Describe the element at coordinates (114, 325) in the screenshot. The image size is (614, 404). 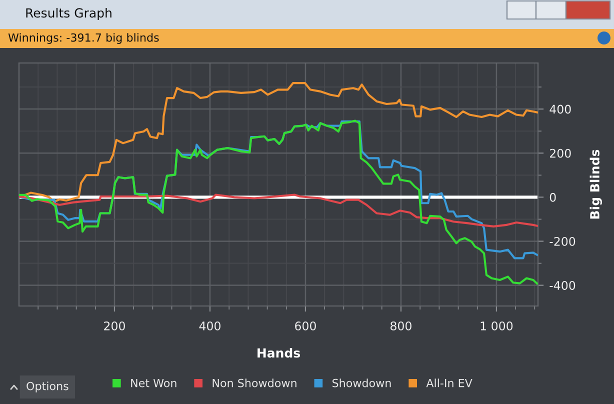
I see `x-tick-label: 200` at that location.